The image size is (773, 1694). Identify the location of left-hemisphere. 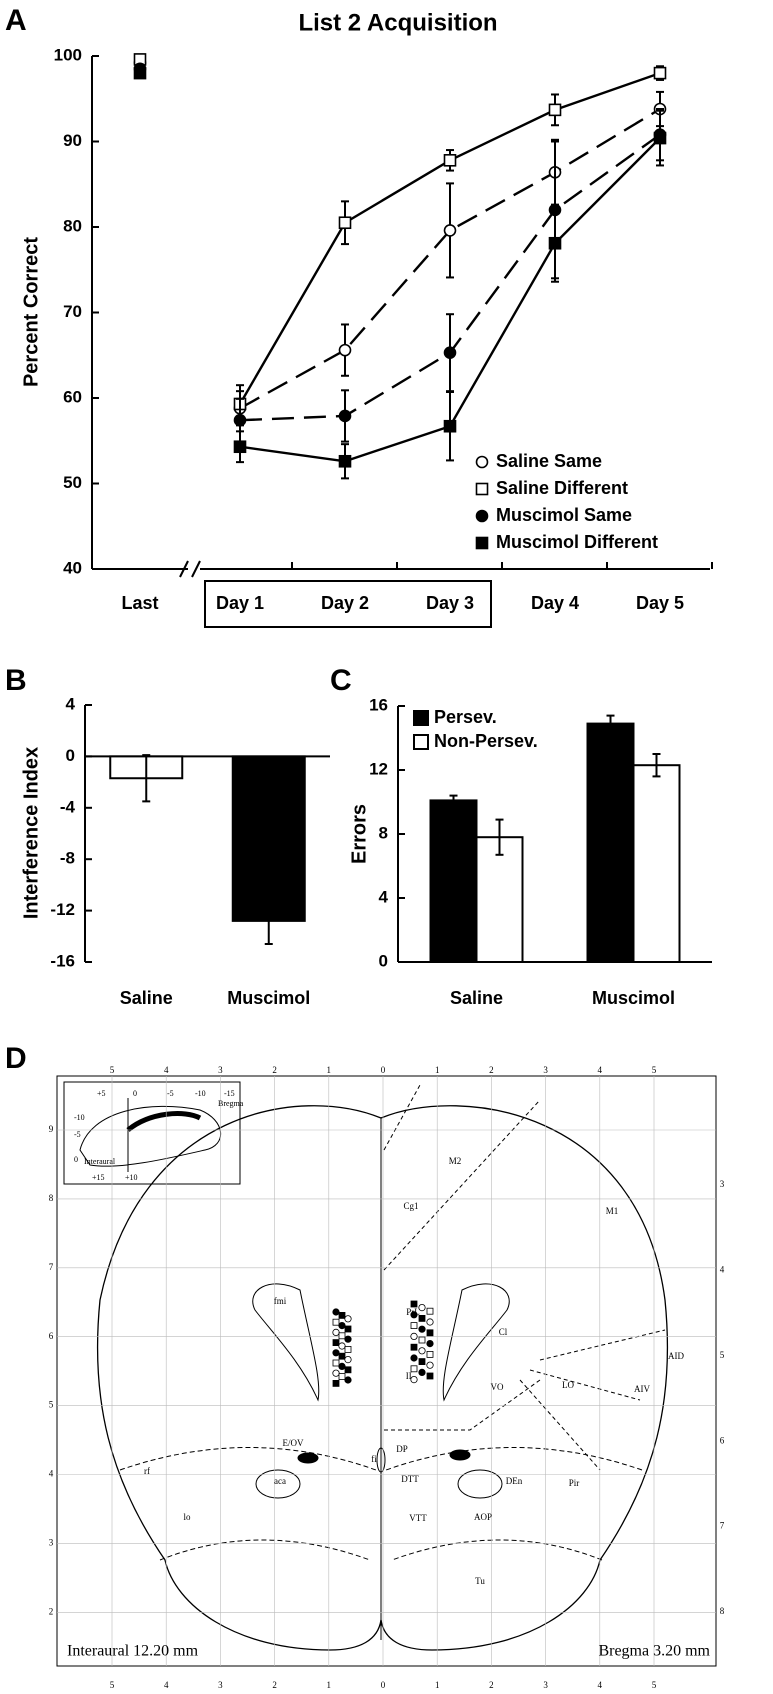
(239, 1378).